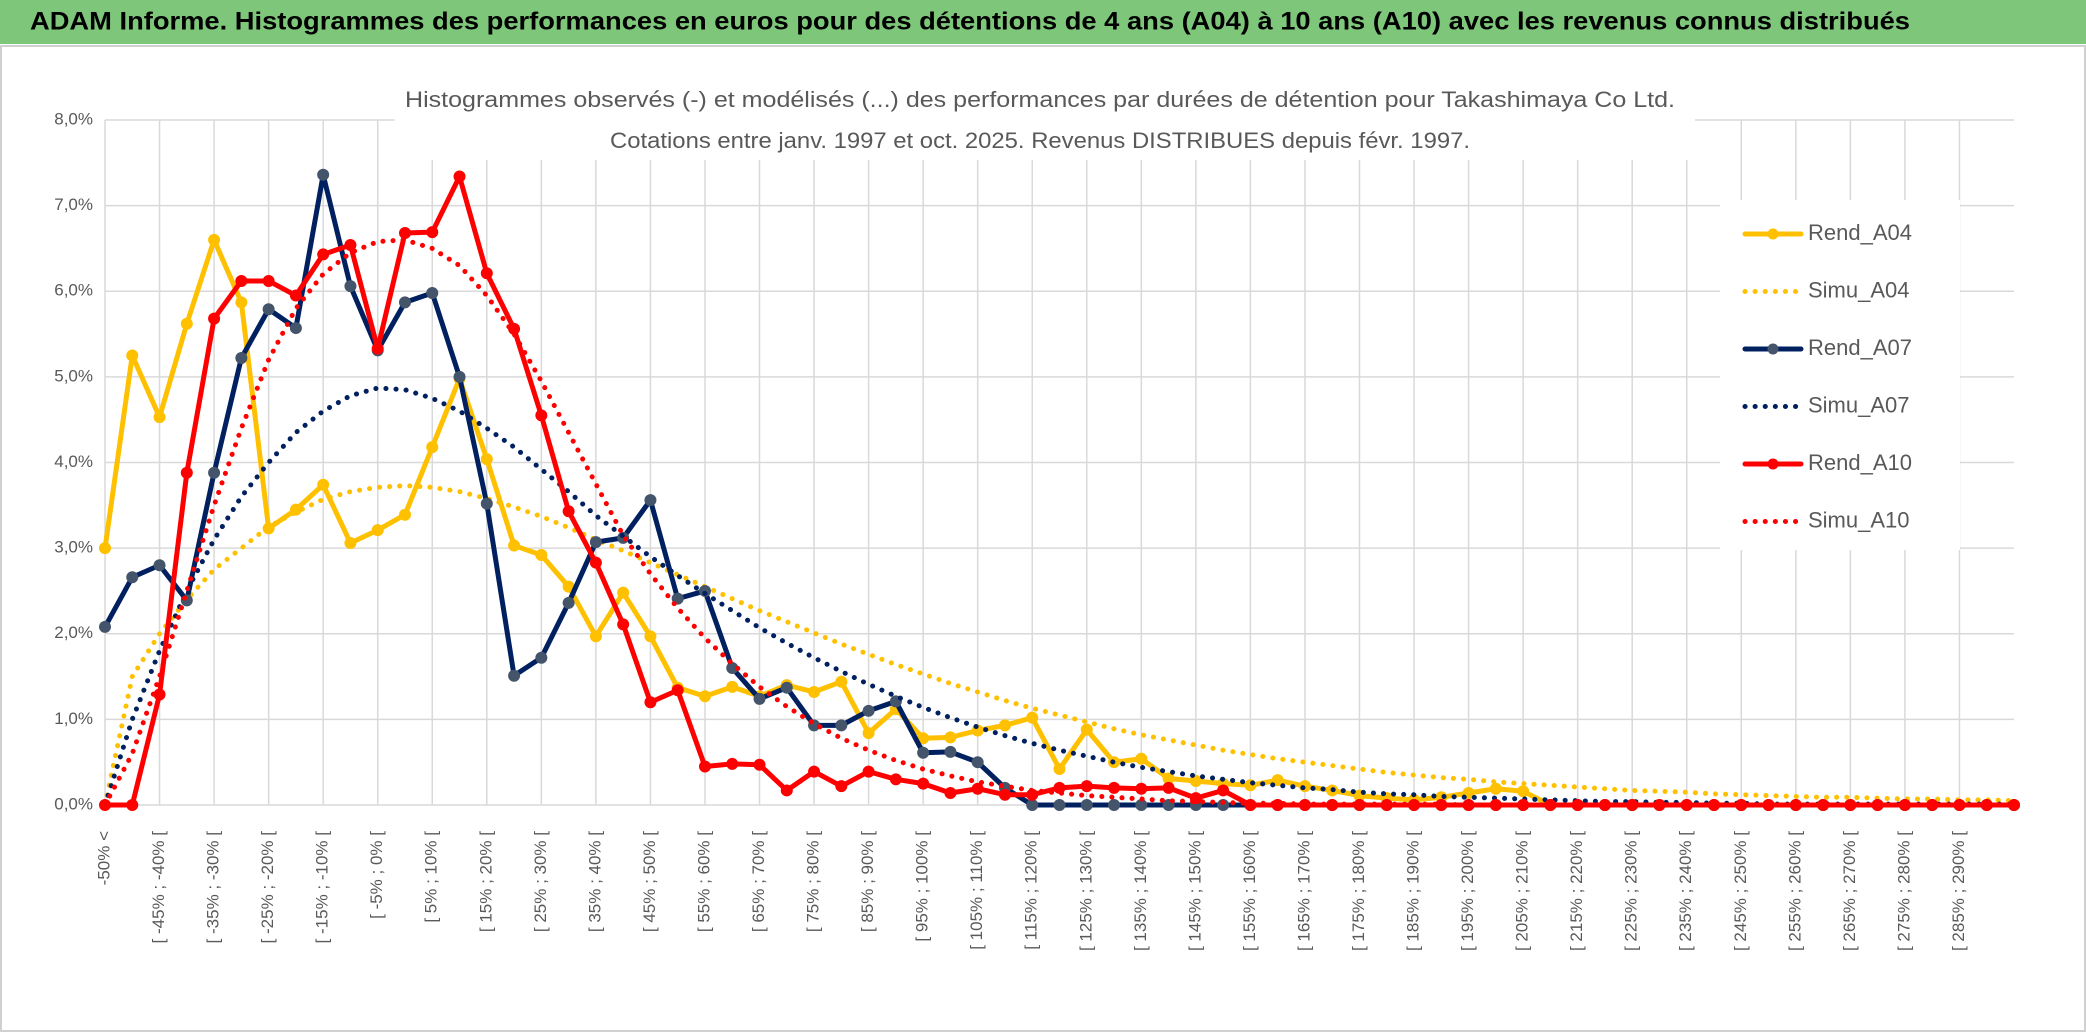  Describe the element at coordinates (1467, 891) in the screenshot. I see `x-tick-label: [ 195% ; 200% [` at that location.